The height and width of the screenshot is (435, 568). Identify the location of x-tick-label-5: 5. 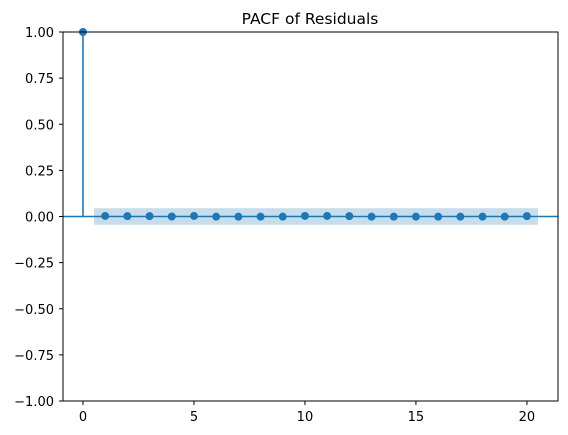
(194, 417).